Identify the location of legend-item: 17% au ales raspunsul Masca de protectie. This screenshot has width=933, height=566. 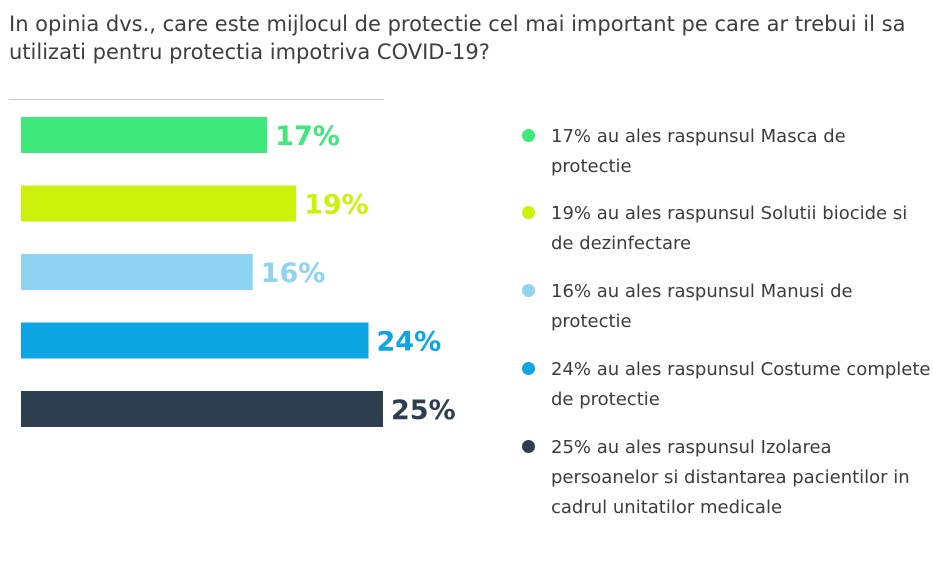
(727, 152).